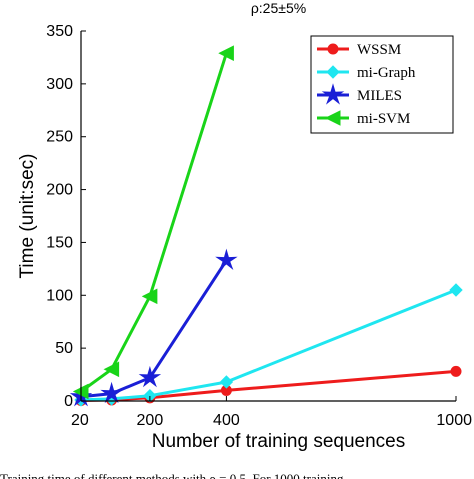 The height and width of the screenshot is (479, 474). I want to click on legend-label: mi-SVM, so click(383, 119).